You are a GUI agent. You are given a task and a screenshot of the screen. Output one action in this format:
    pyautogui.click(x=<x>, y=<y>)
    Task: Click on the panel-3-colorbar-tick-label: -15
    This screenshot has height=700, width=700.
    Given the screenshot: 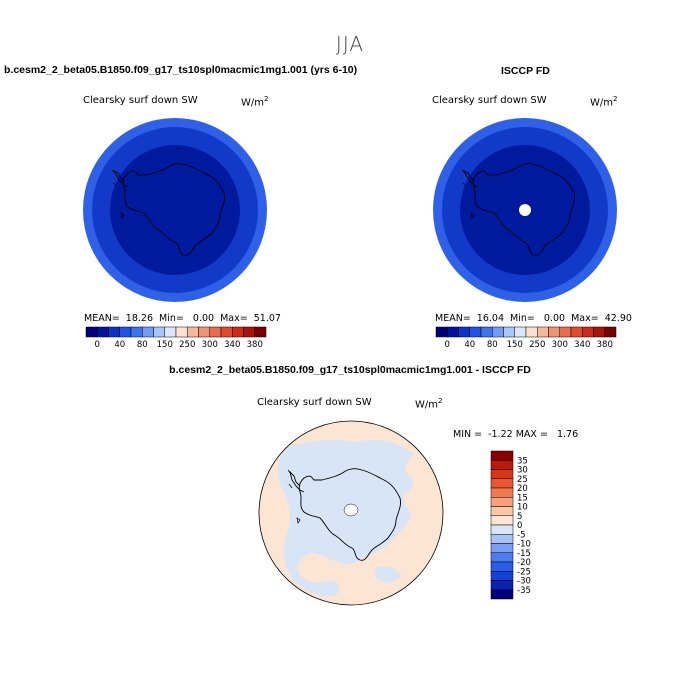 What is the action you would take?
    pyautogui.click(x=524, y=554)
    